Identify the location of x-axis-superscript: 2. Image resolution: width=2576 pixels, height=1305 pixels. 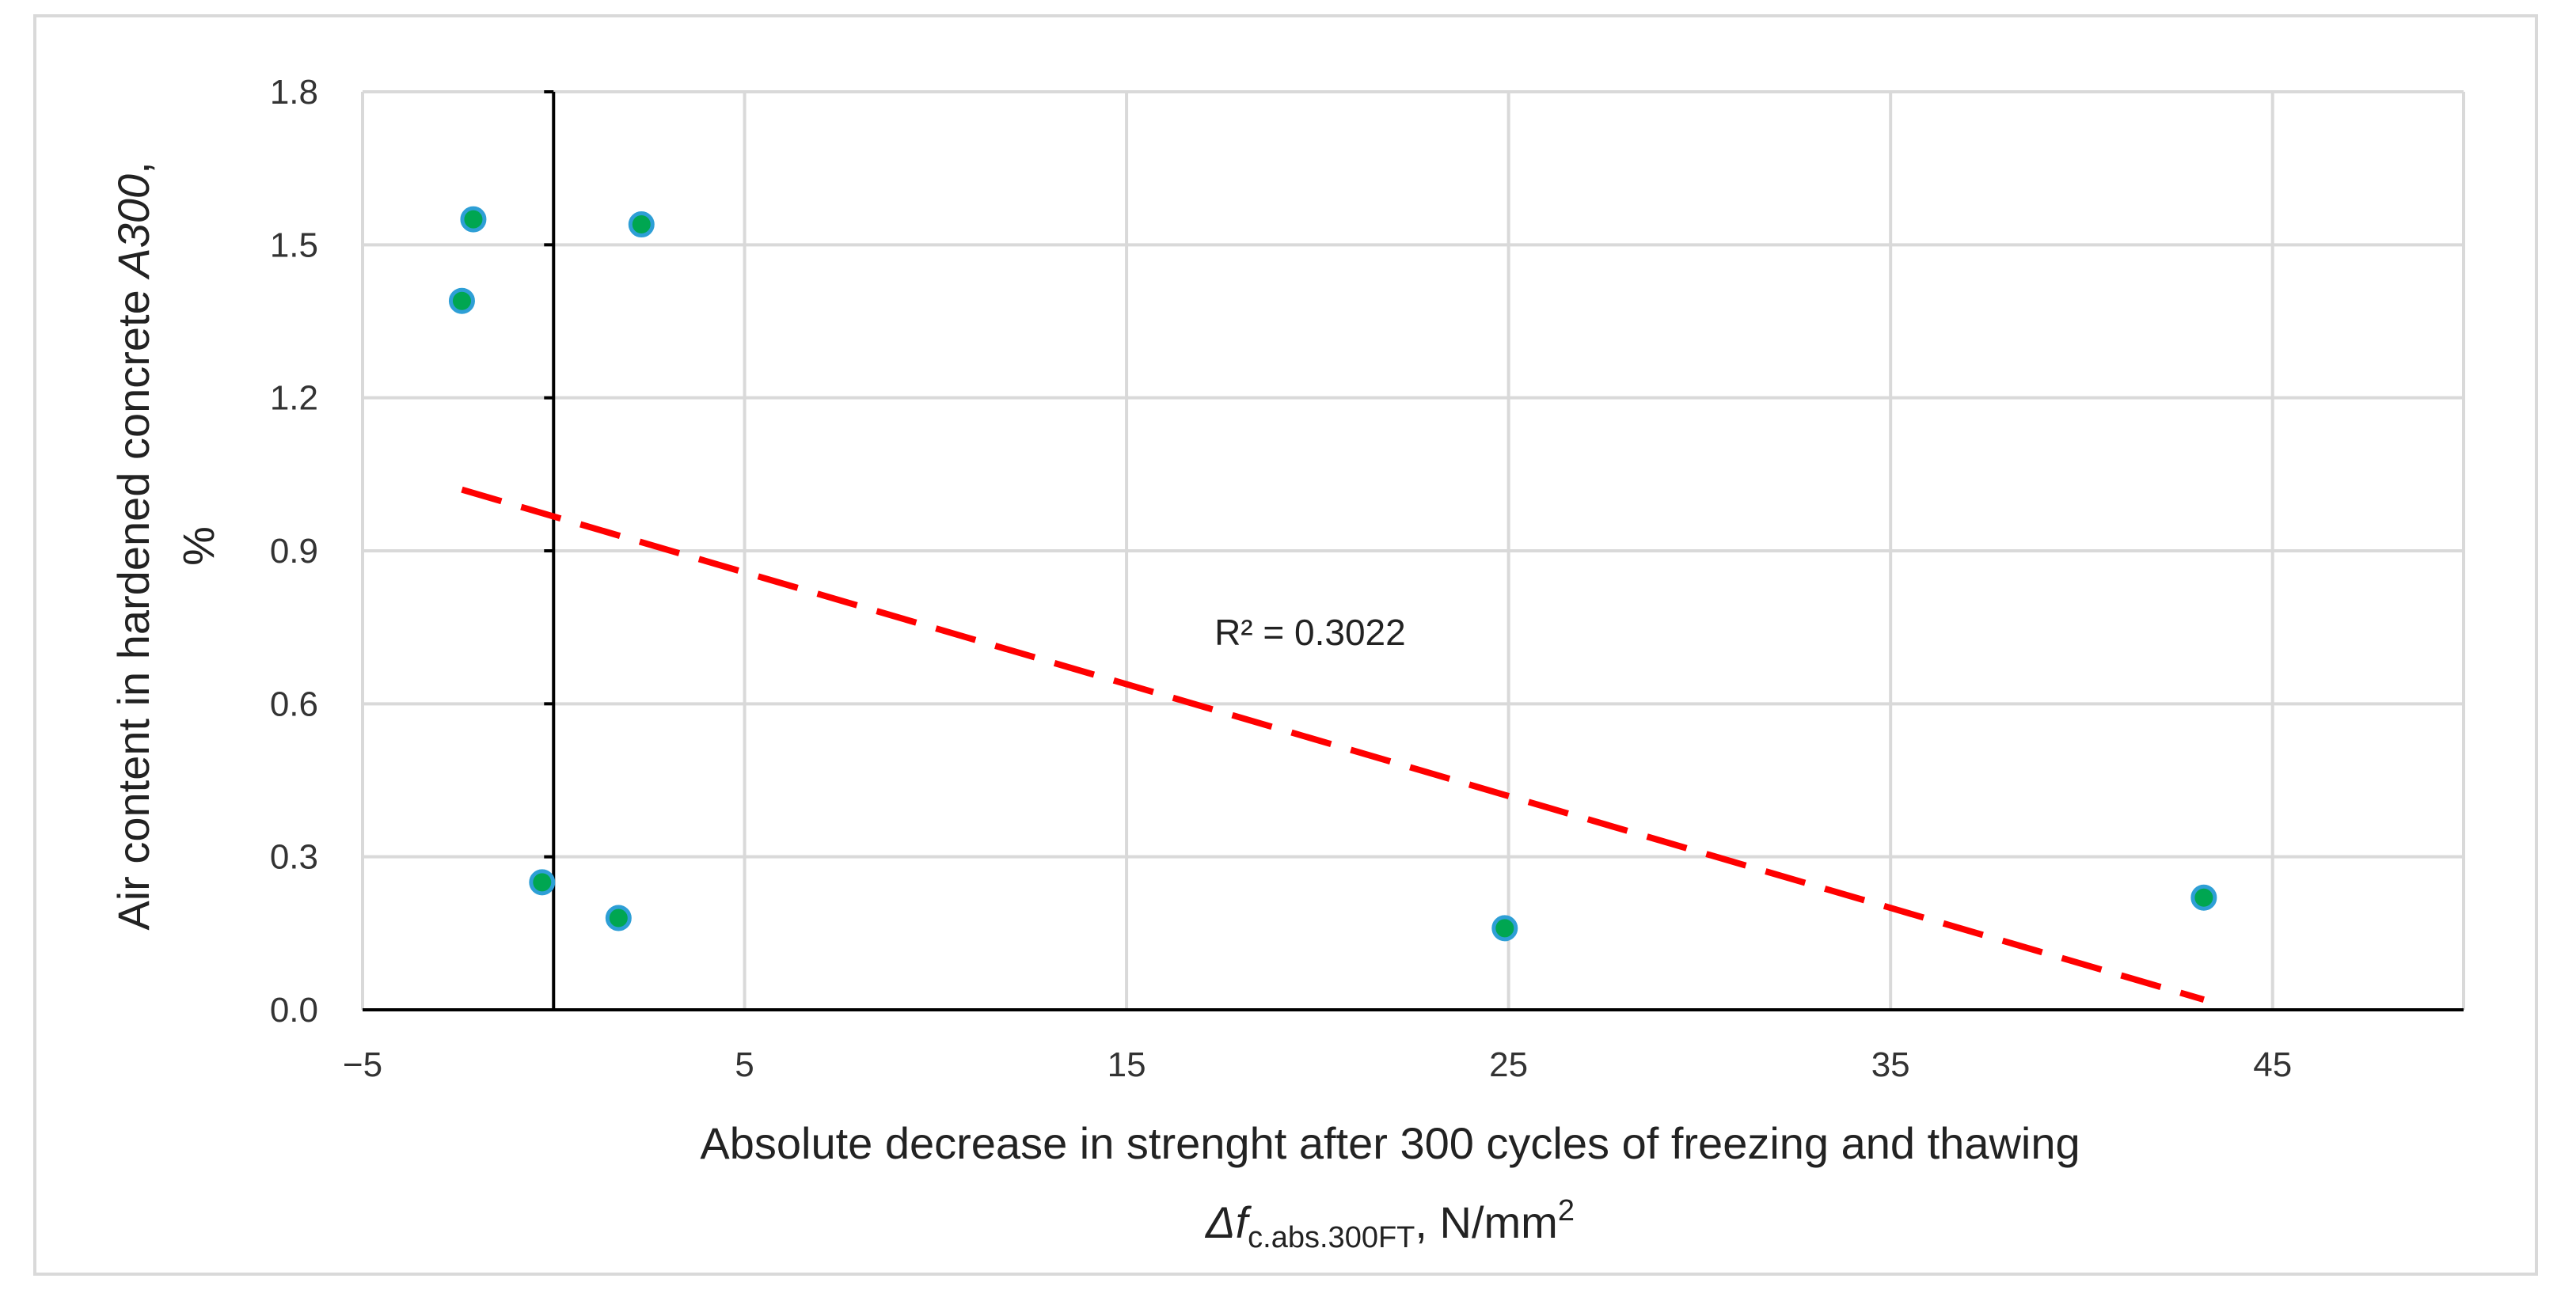
(1566, 1210).